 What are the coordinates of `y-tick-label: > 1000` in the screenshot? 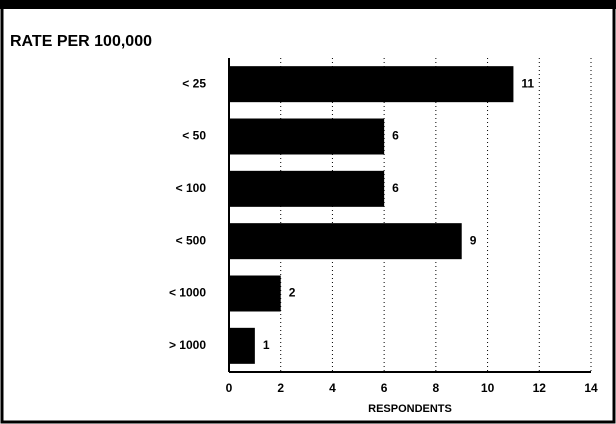 It's located at (187, 345).